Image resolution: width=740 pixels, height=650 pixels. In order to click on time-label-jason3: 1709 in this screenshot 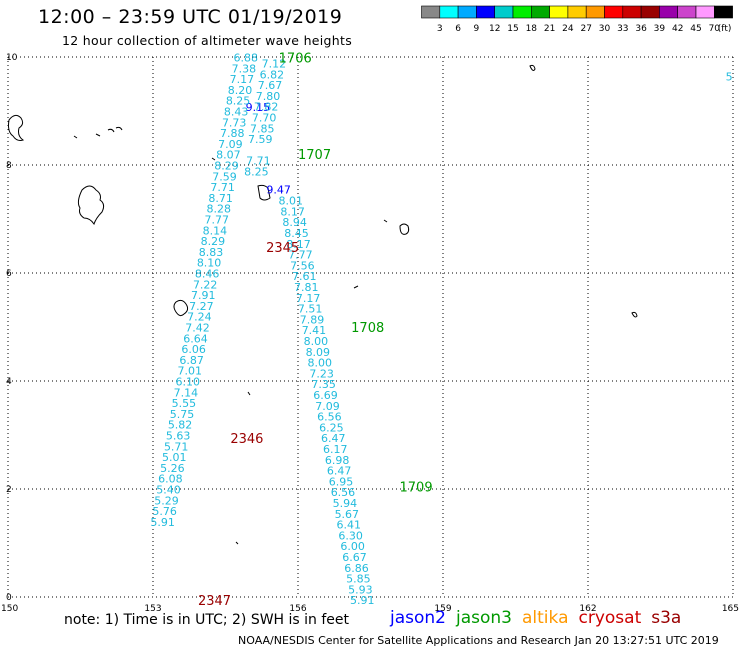, I will do `click(416, 487)`.